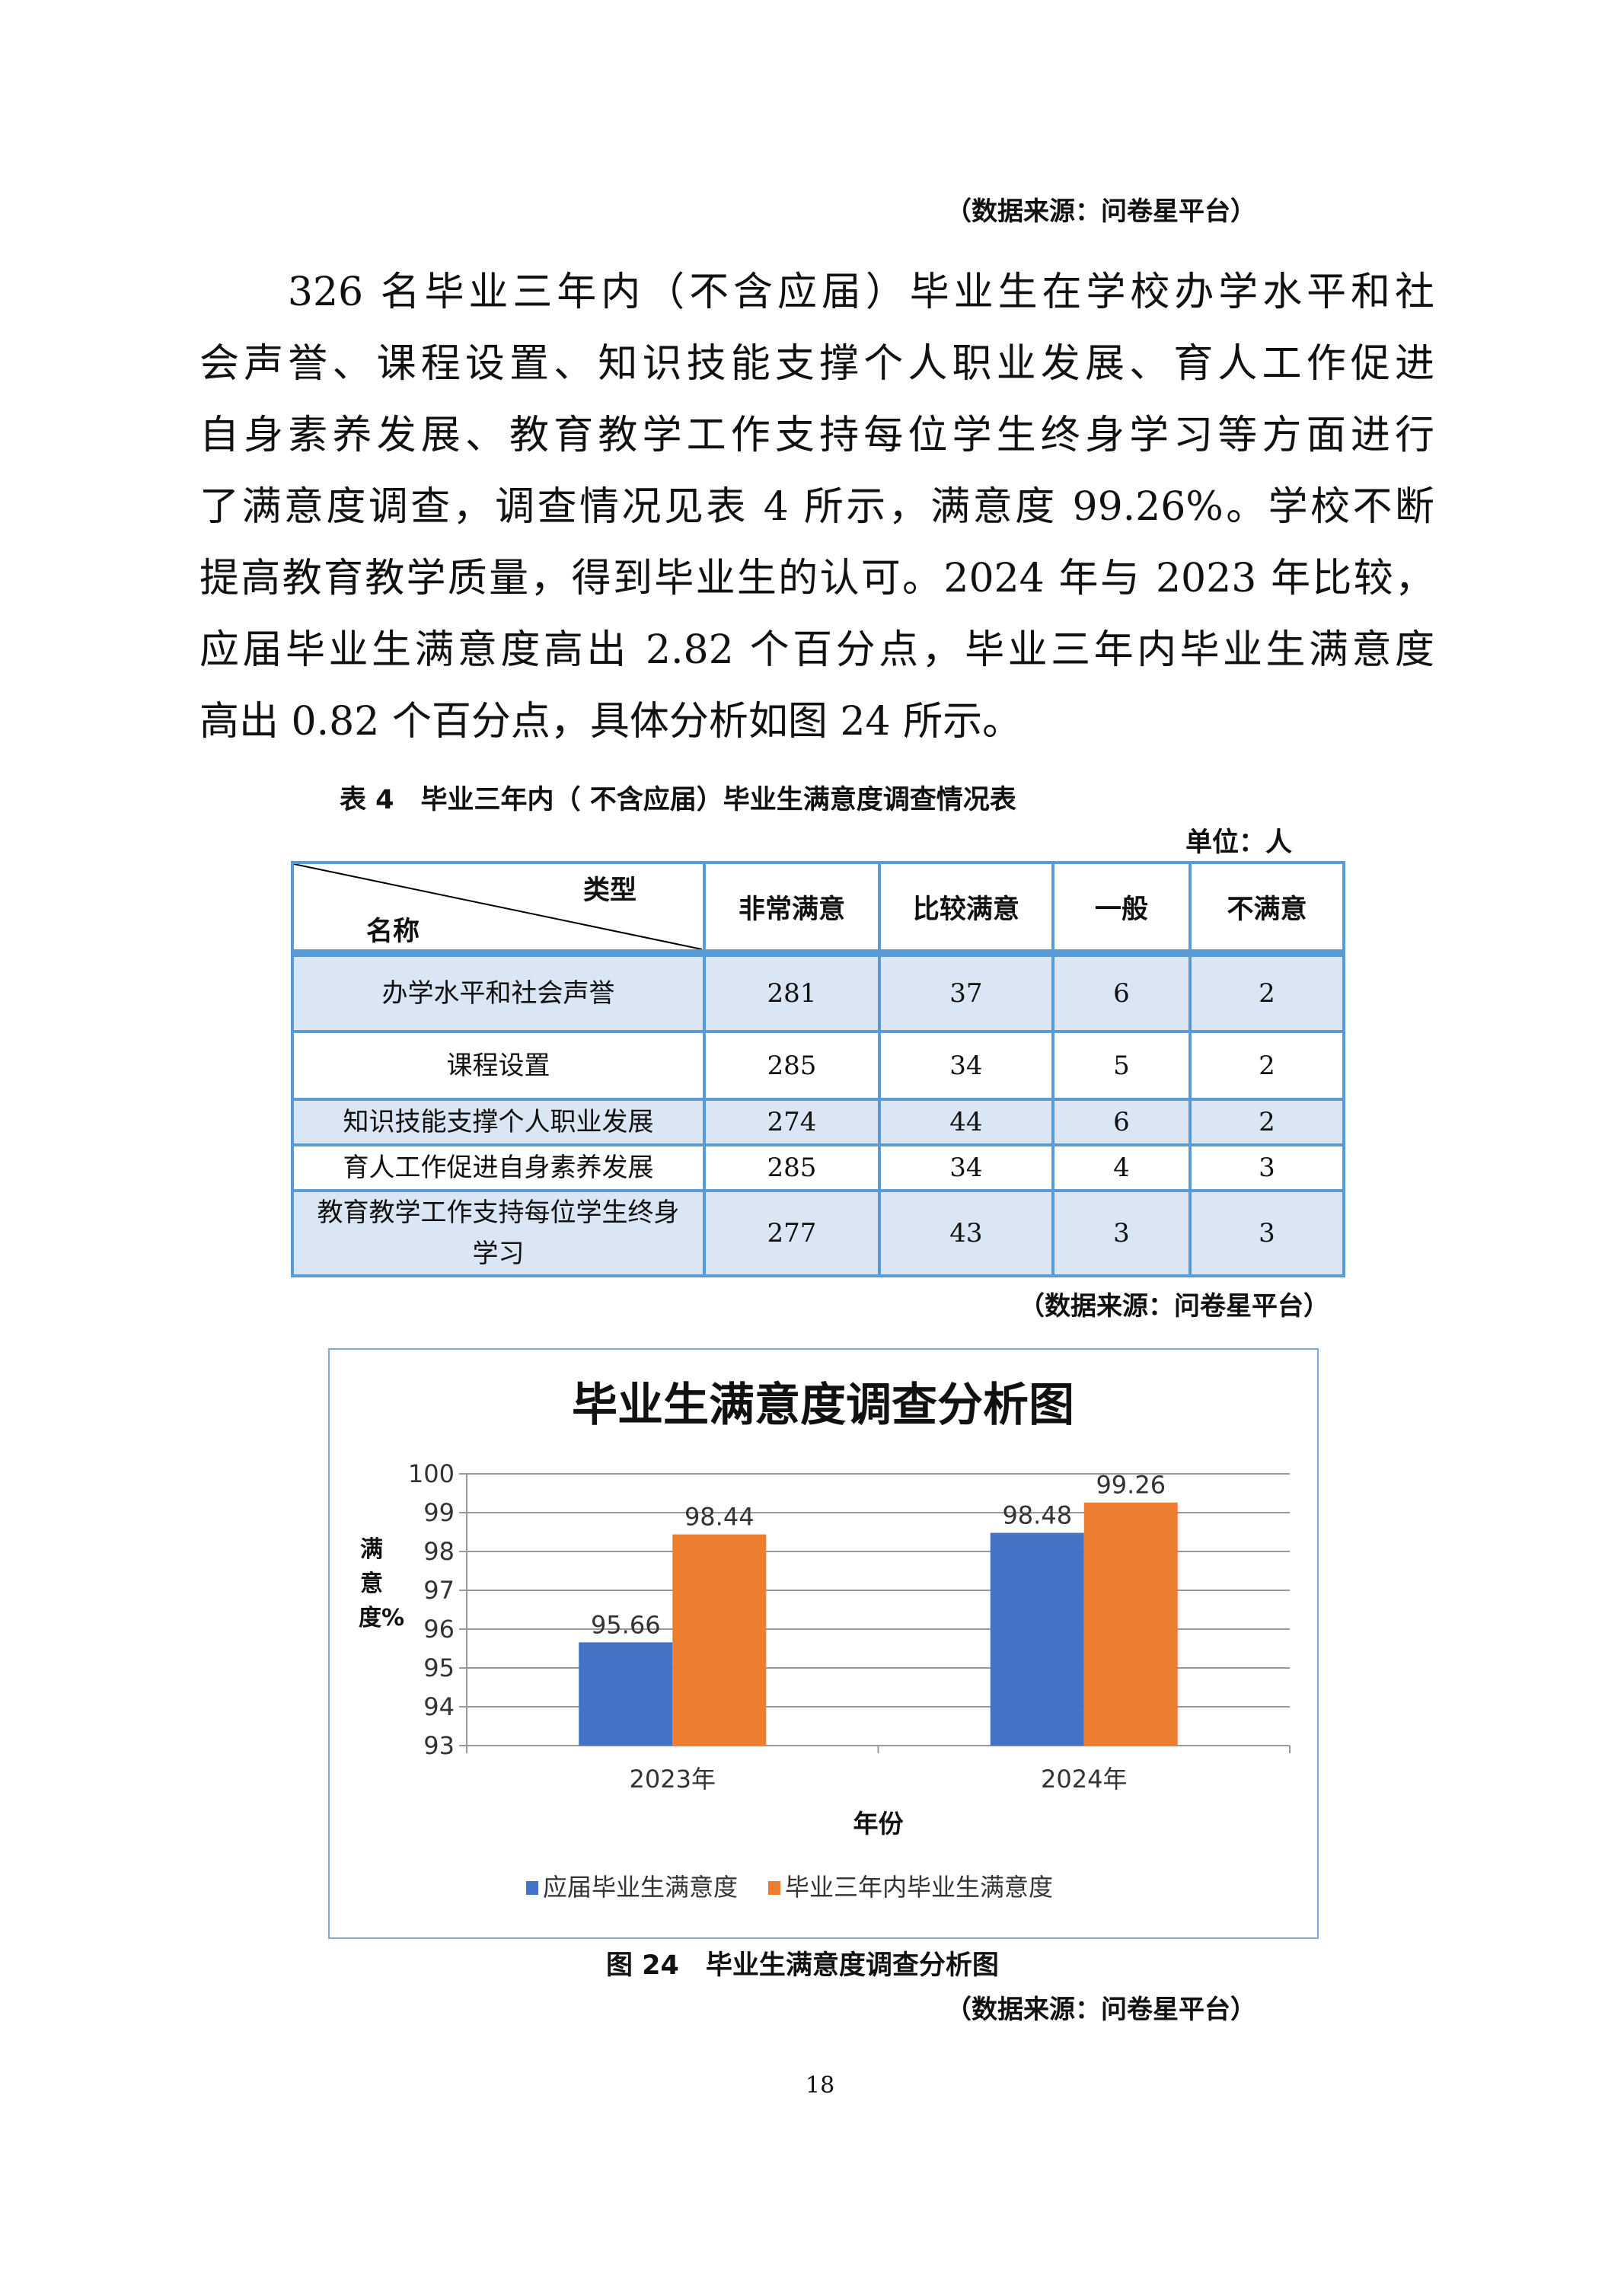 This screenshot has height=2296, width=1624. I want to click on table-row: 育人工作促进自身素养发展 285 34 4 3, so click(818, 1167).